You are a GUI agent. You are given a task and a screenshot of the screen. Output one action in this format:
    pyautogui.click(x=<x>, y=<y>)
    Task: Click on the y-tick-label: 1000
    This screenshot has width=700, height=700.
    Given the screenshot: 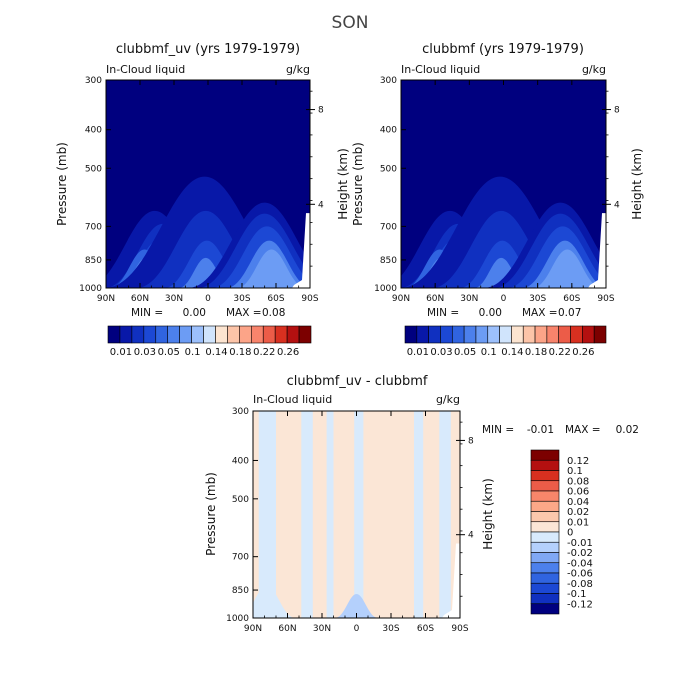 What is the action you would take?
    pyautogui.click(x=385, y=289)
    